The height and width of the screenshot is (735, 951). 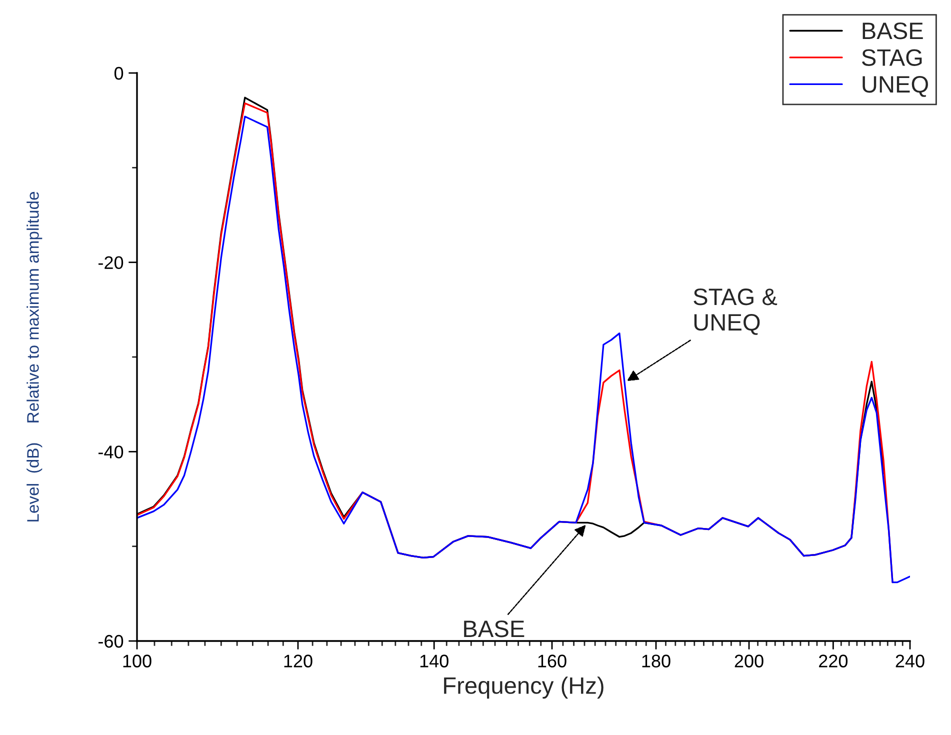 I want to click on x-tick-label: 120, so click(x=298, y=661).